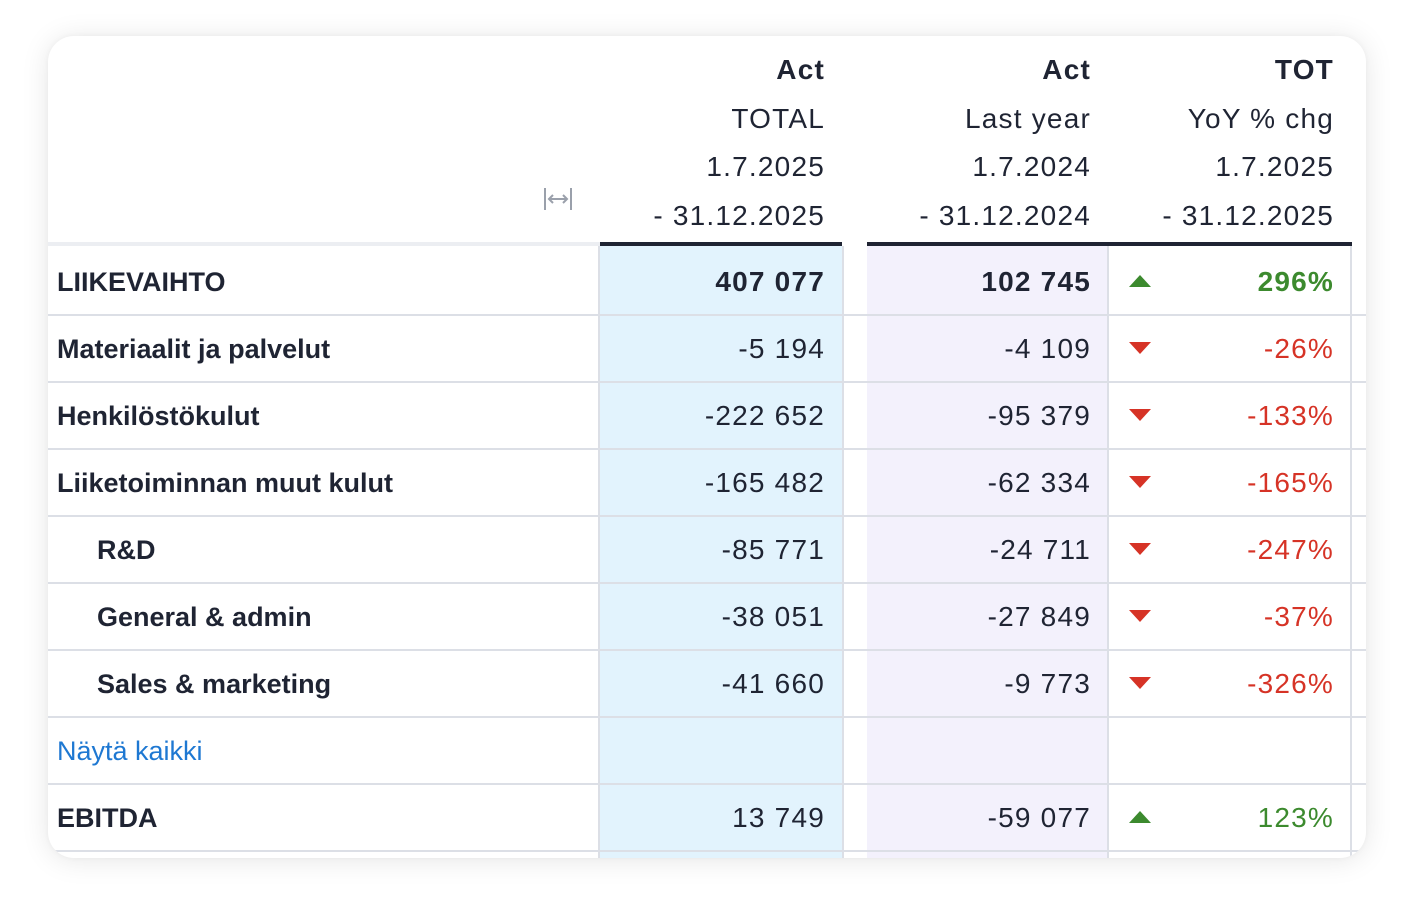 The image size is (1414, 918). Describe the element at coordinates (773, 616) in the screenshot. I see `cell-total: -38 051` at that location.